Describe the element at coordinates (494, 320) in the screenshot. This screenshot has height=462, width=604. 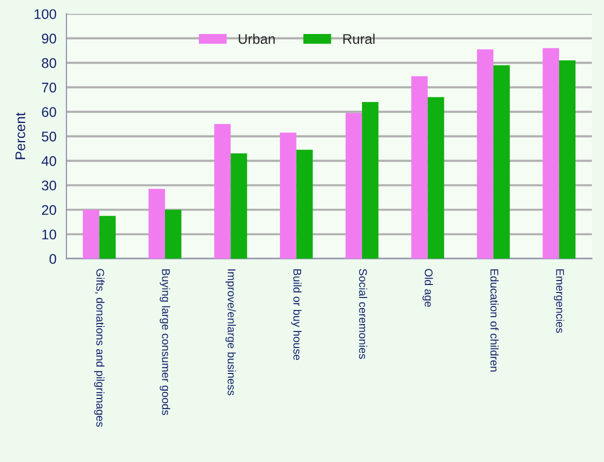
I see `x-tick-label: Education of children` at that location.